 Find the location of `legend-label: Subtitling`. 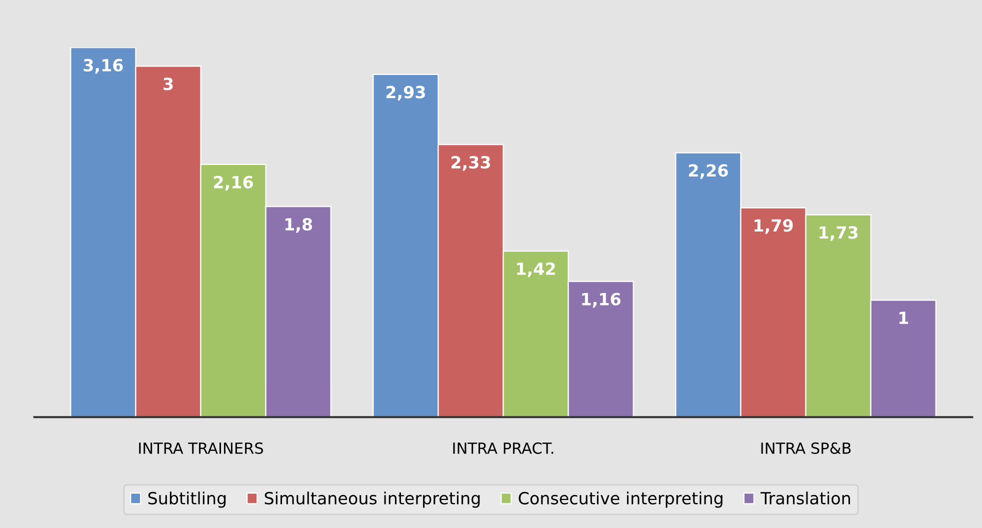

legend-label: Subtitling is located at coordinates (187, 500).